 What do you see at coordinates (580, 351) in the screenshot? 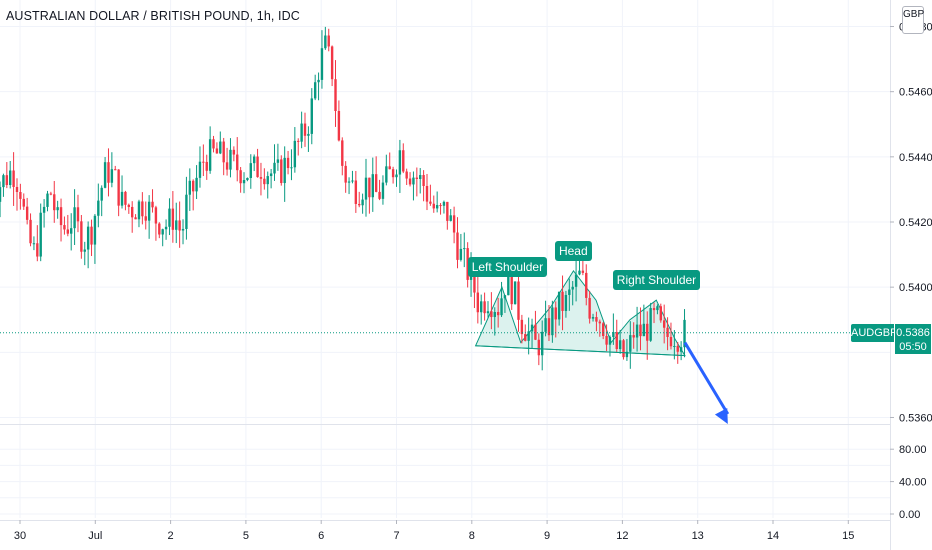
I see `neckline` at bounding box center [580, 351].